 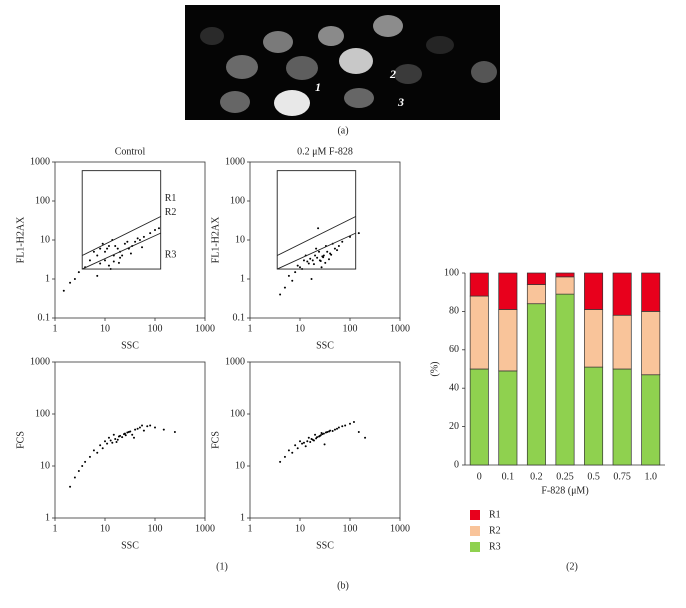 I want to click on y-axis-label: FL1-H2AX, so click(x=215, y=239).